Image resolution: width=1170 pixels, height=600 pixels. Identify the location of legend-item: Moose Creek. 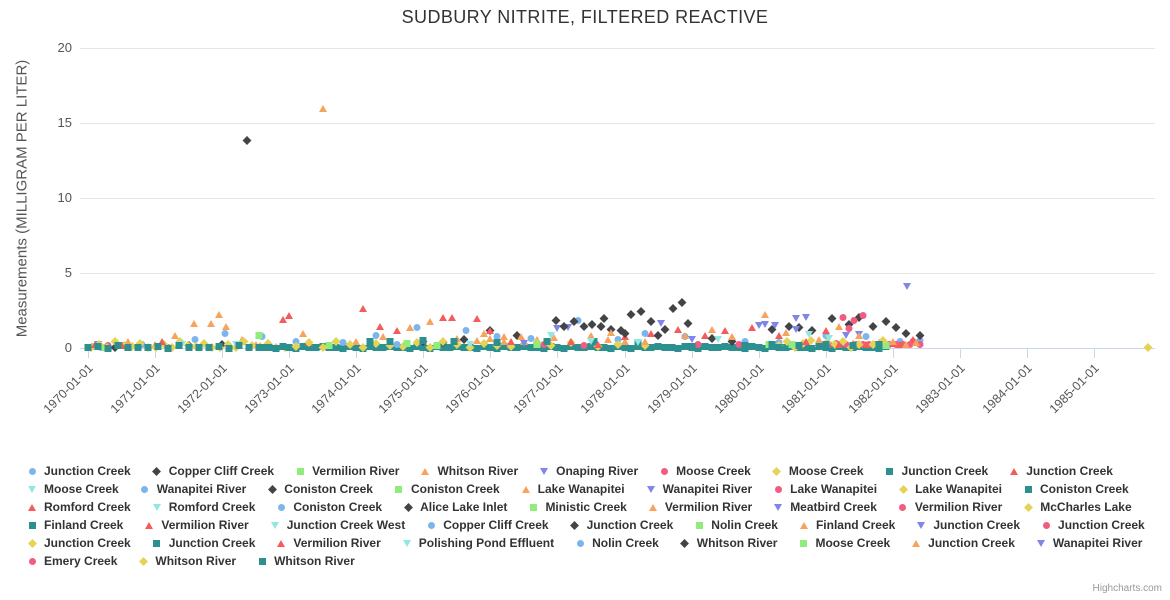
(843, 543).